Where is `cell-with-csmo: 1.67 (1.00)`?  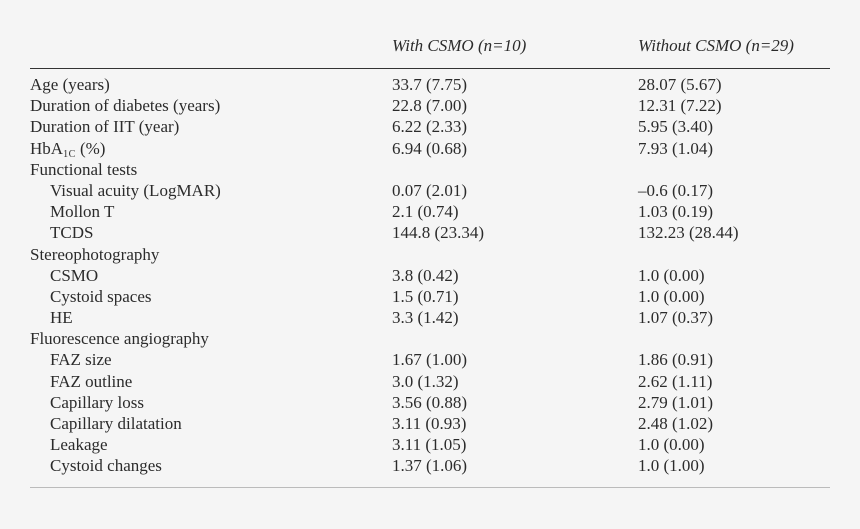
cell-with-csmo: 1.67 (1.00) is located at coordinates (430, 360).